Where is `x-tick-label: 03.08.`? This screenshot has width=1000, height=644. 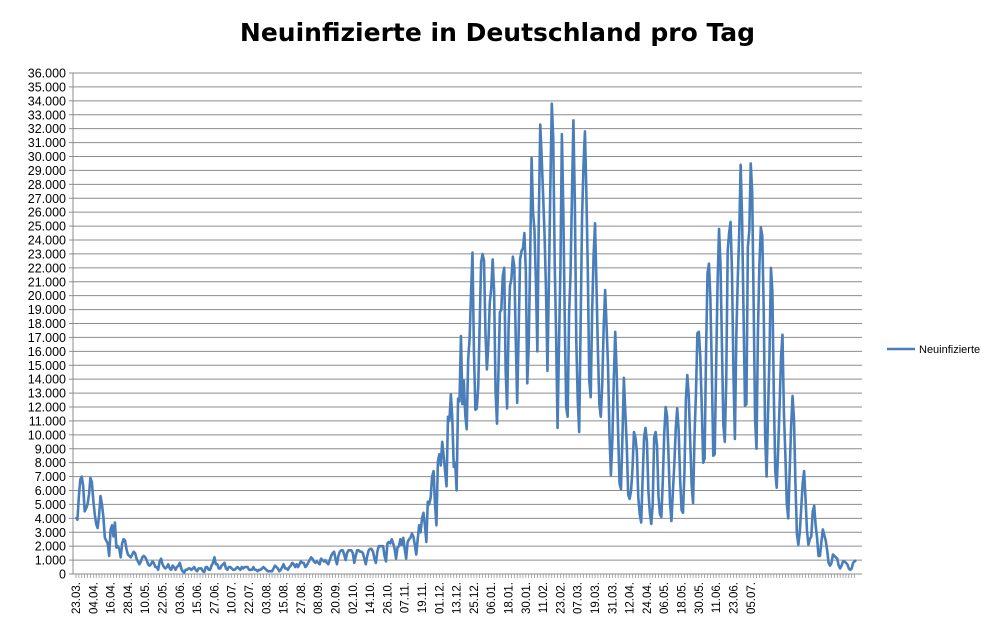 x-tick-label: 03.08. is located at coordinates (267, 598).